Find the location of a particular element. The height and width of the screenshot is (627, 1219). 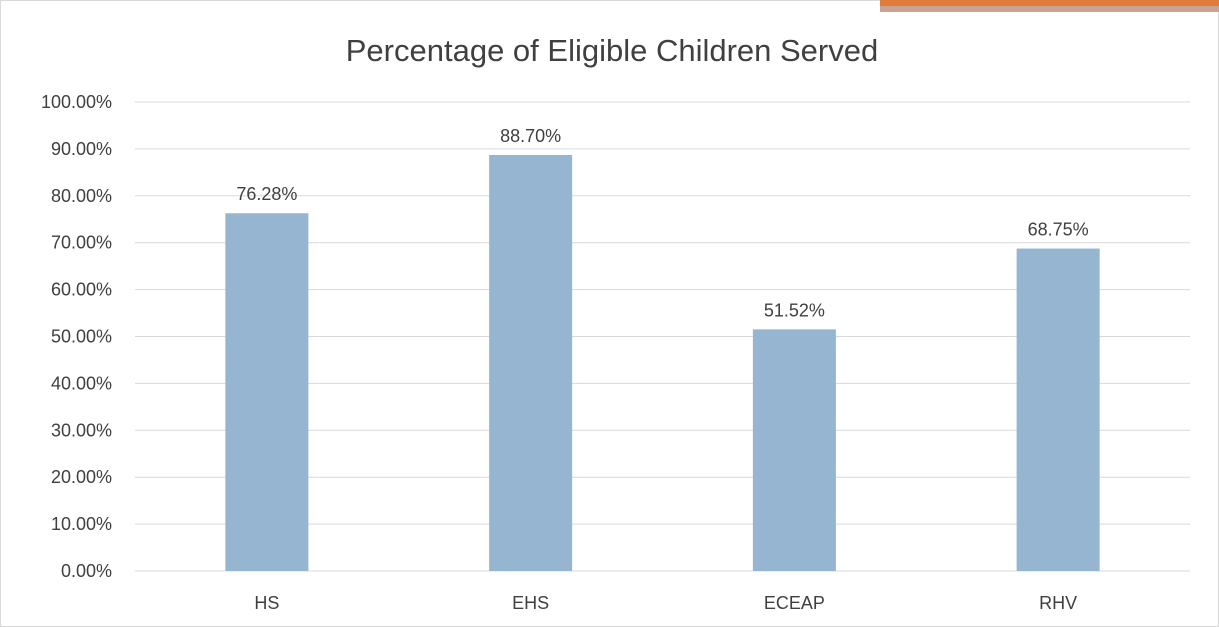

x-tick-label-ehs: EHS is located at coordinates (530, 603).